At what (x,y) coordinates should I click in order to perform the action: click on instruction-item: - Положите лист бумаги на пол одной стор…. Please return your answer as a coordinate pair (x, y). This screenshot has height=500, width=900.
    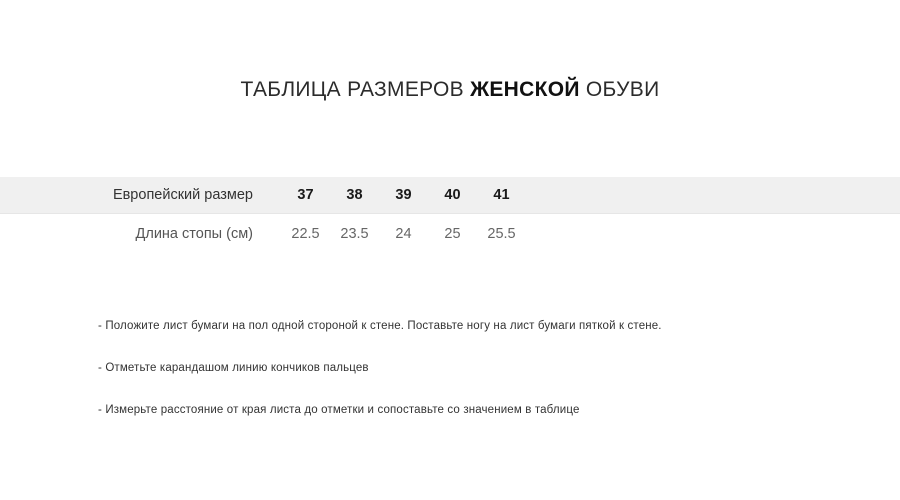
    Looking at the image, I should click on (380, 326).